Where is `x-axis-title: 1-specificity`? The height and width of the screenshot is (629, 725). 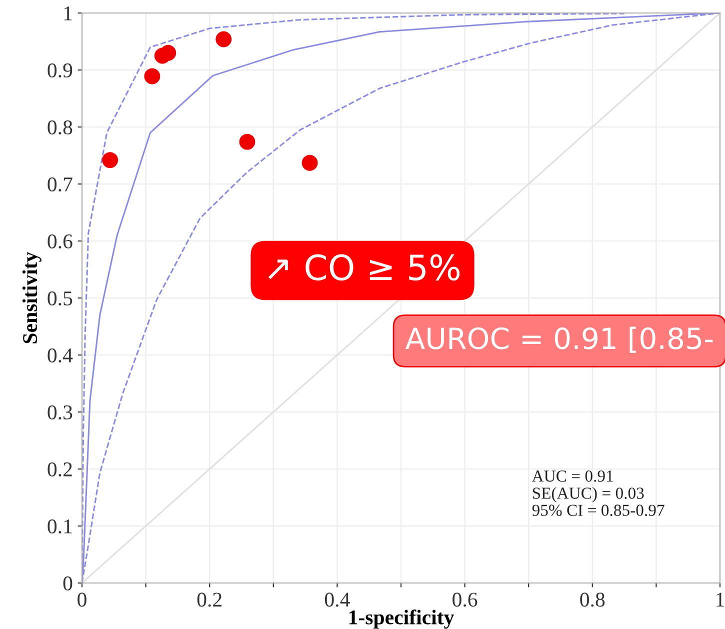 x-axis-title: 1-specificity is located at coordinates (401, 619).